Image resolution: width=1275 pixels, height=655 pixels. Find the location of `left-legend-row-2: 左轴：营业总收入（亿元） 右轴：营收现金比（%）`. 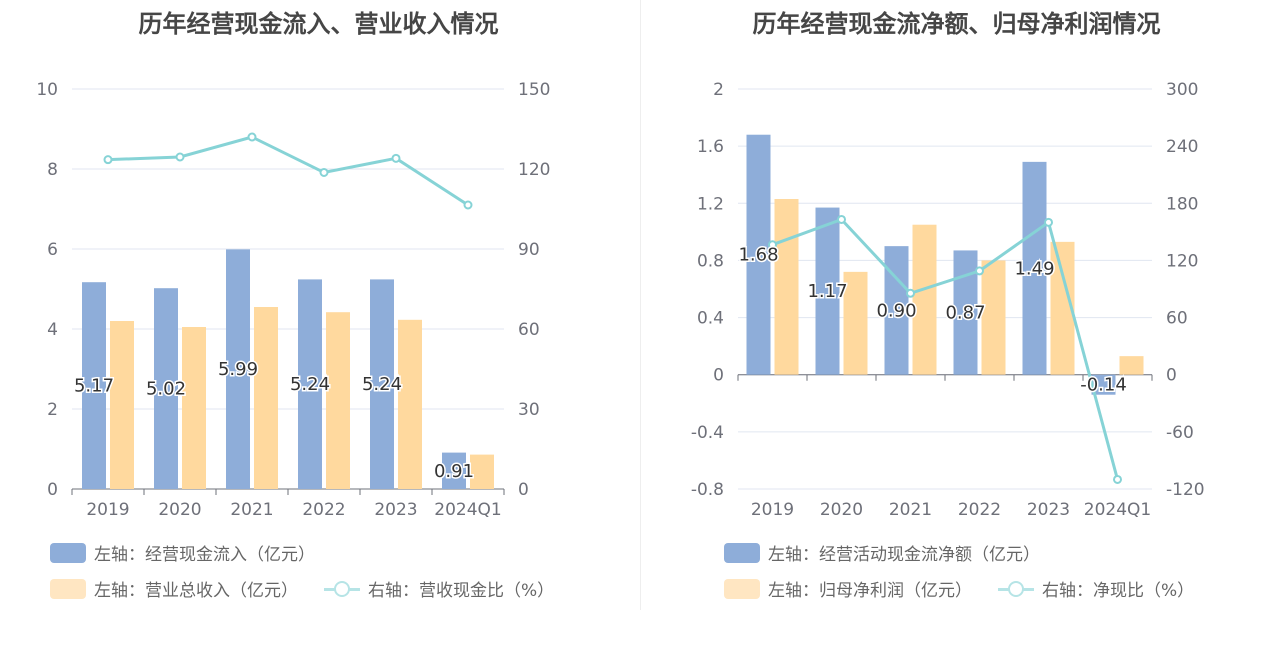

left-legend-row-2: 左轴：营业总收入（亿元） 右轴：营收现金比（%） is located at coordinates (315, 588).